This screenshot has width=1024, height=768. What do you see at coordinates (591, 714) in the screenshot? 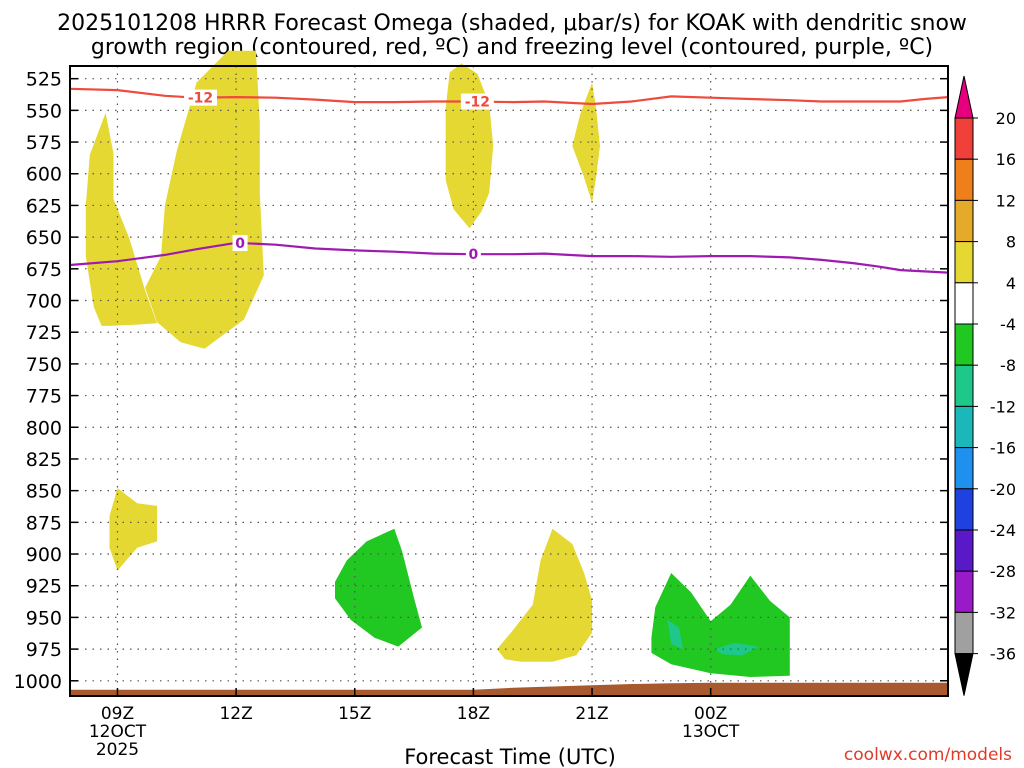
I see `x-tick-label-21Z: 21Z` at bounding box center [591, 714].